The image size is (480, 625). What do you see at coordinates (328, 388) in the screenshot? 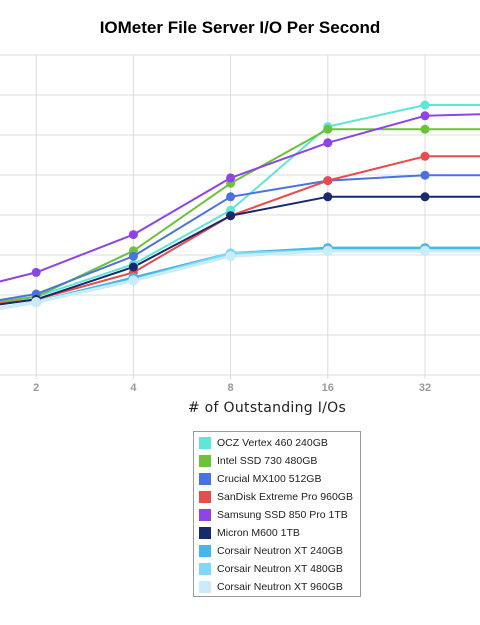
I see `x-tick-label: 16` at bounding box center [328, 388].